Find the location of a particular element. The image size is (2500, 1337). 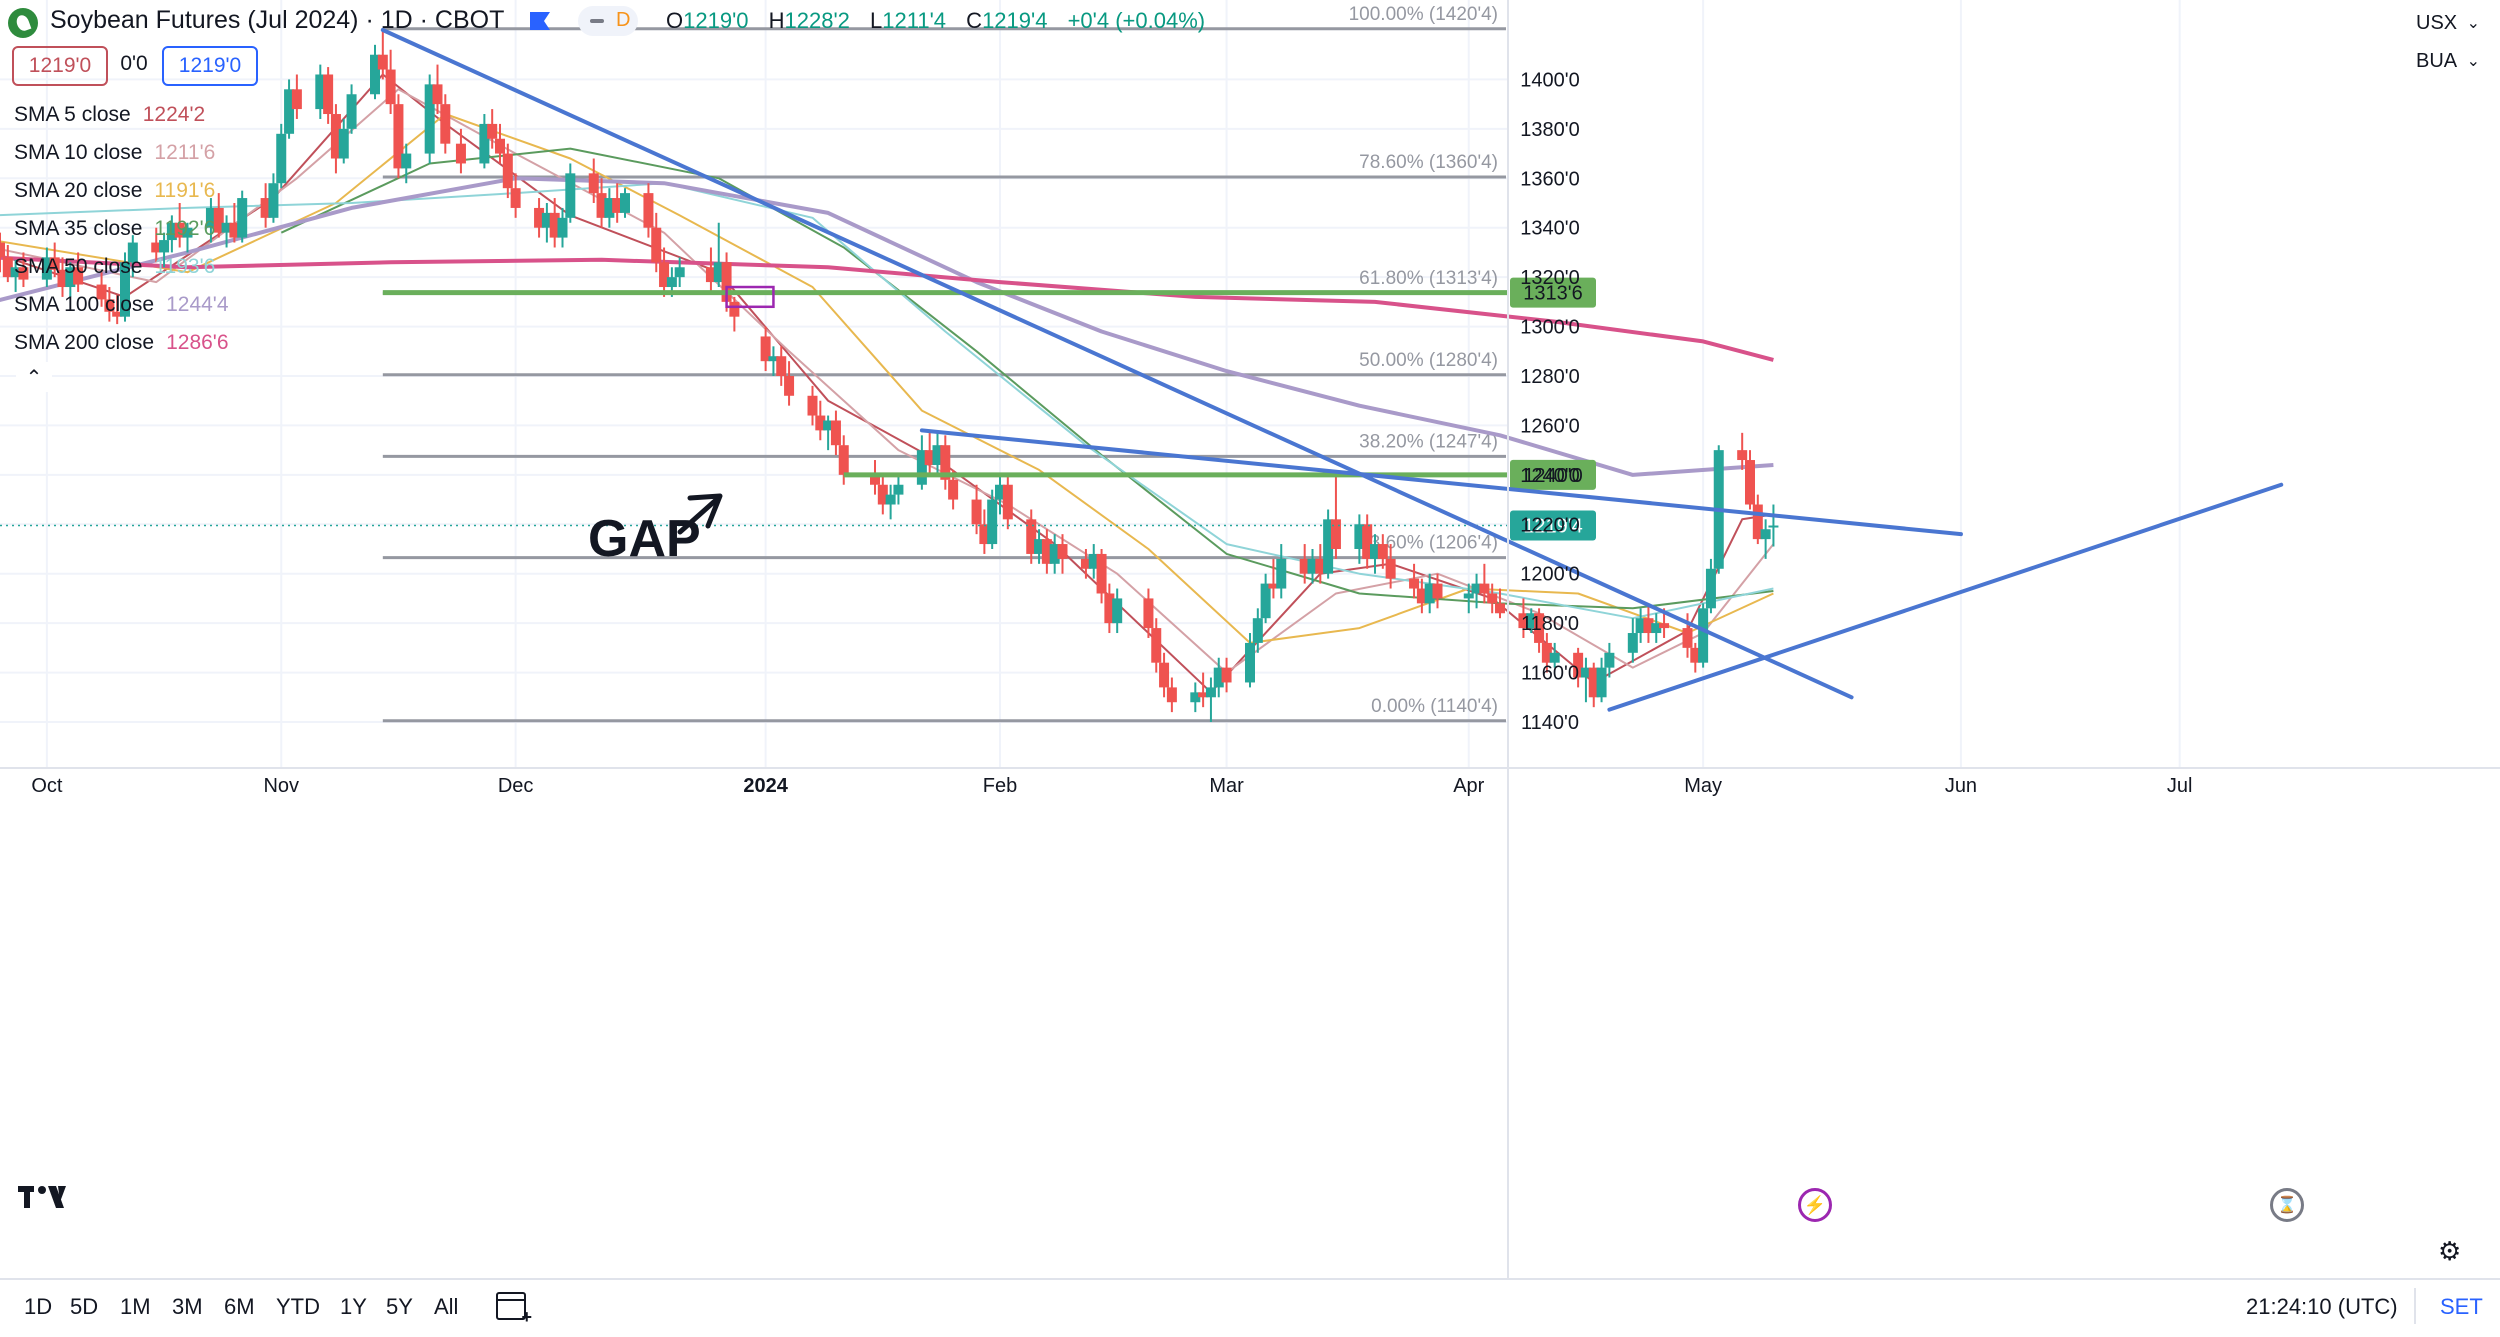

price-label-text: 1240'0 is located at coordinates (1552, 476).